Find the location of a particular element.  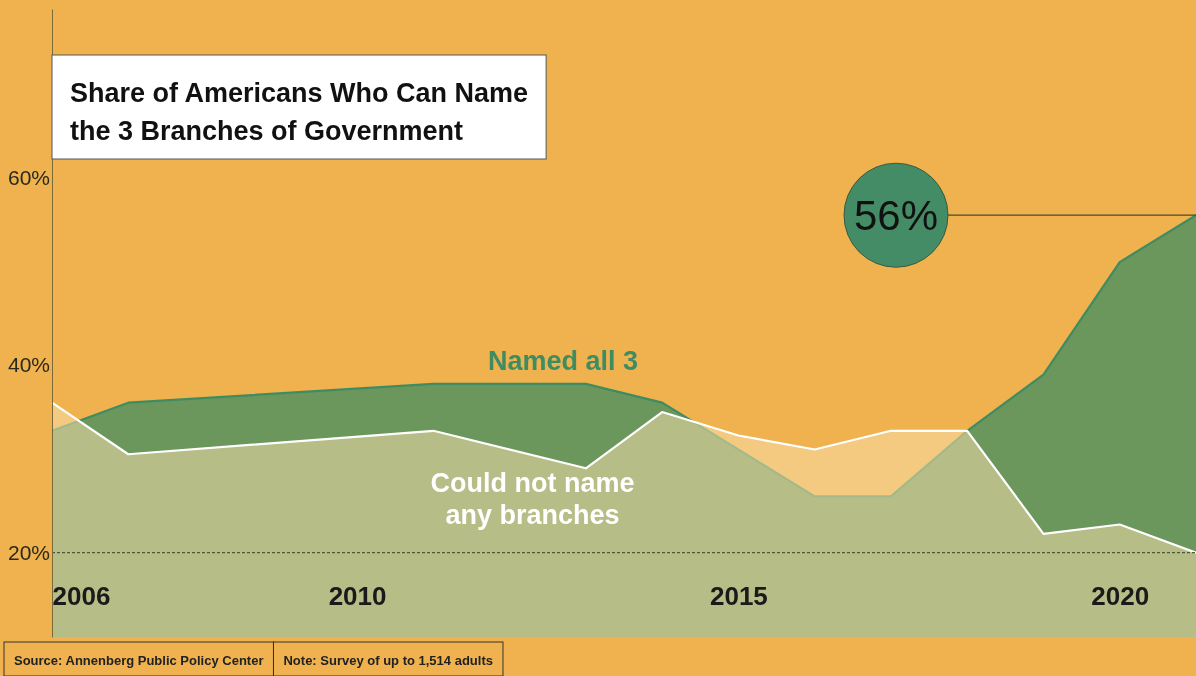

x-tick-label: 2010 is located at coordinates (357, 595).